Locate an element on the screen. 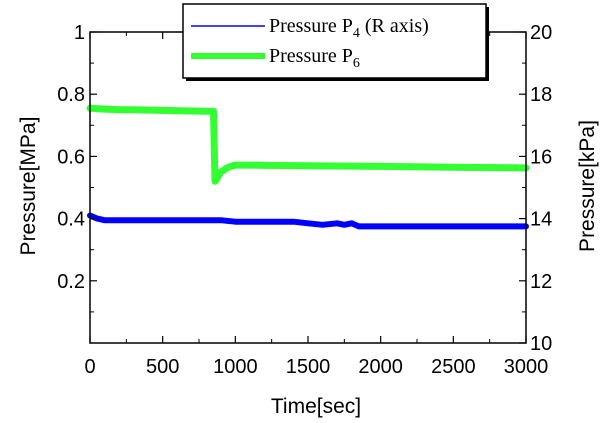 The image size is (606, 423). x-tick-label: 500 is located at coordinates (162, 367).